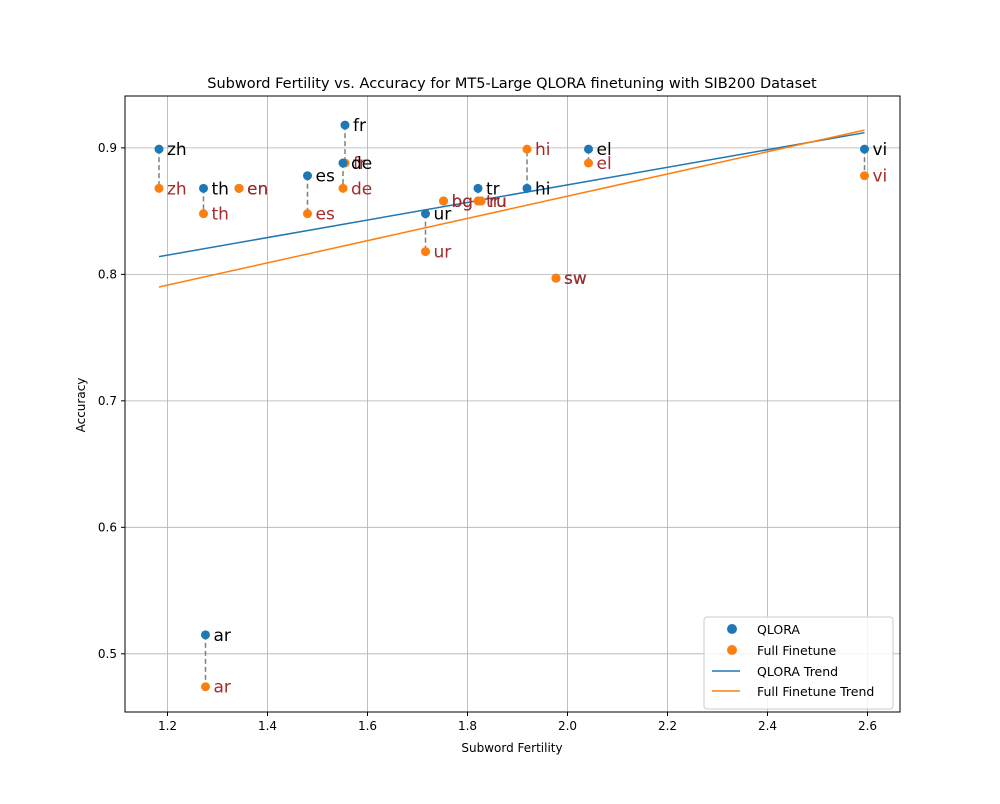  Describe the element at coordinates (443, 253) in the screenshot. I see `full-finetune-label-ur: ur` at that location.